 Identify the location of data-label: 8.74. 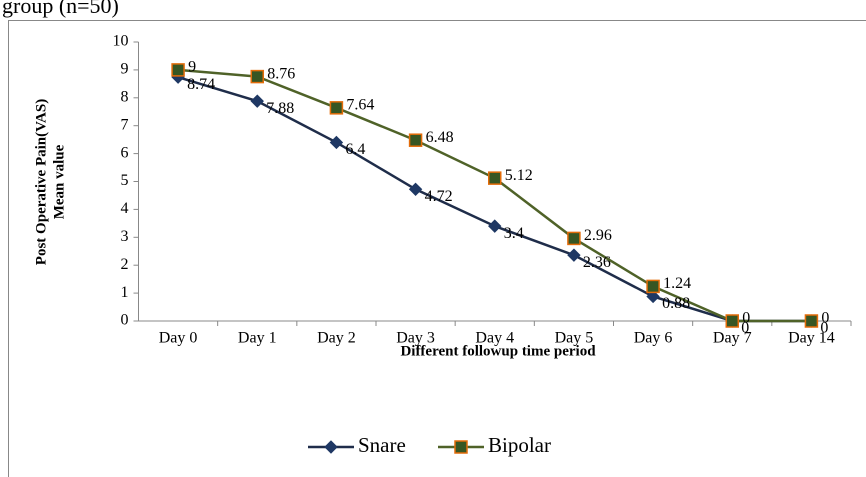
(201, 84).